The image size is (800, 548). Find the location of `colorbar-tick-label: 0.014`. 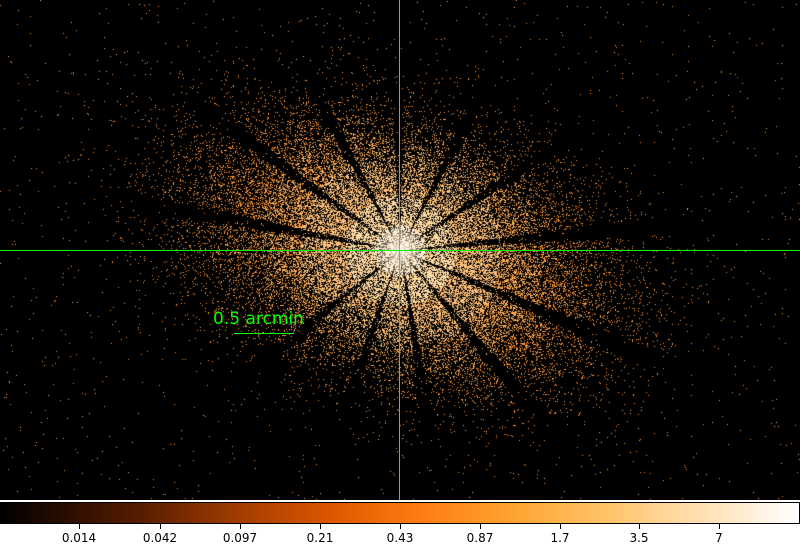

colorbar-tick-label: 0.014 is located at coordinates (79, 538).